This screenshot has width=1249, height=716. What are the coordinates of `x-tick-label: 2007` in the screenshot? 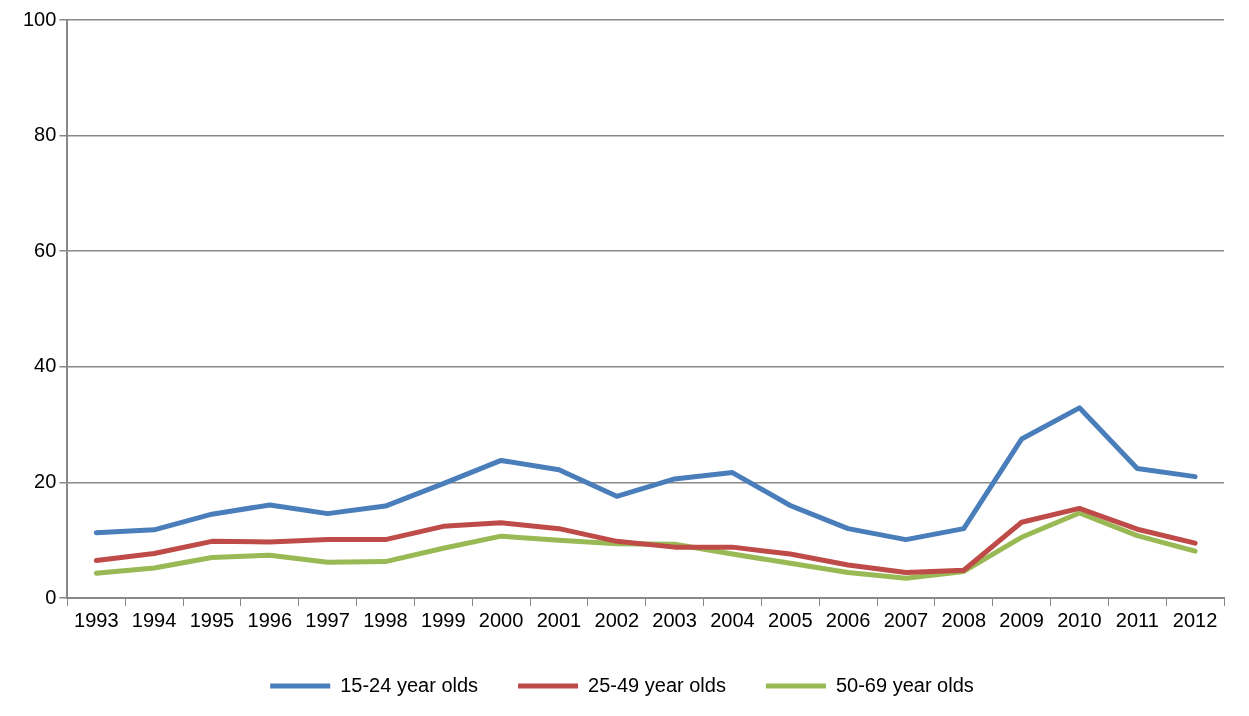 It's located at (906, 619).